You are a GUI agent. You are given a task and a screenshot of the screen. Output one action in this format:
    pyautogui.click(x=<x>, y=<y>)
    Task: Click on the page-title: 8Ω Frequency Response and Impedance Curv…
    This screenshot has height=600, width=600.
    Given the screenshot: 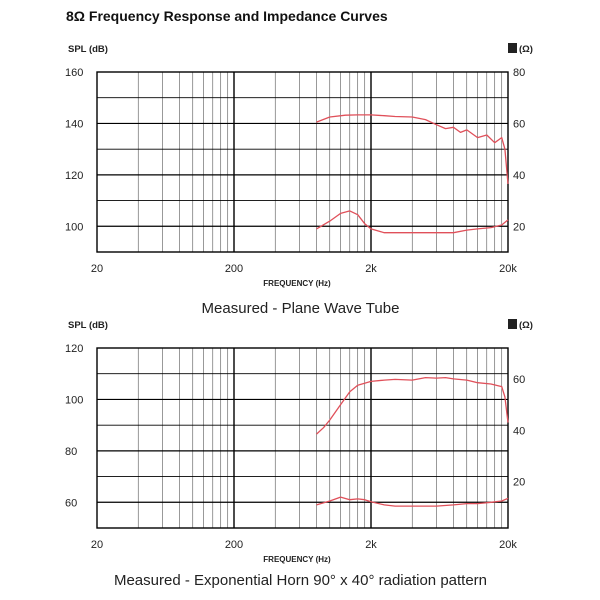 What is the action you would take?
    pyautogui.click(x=227, y=16)
    